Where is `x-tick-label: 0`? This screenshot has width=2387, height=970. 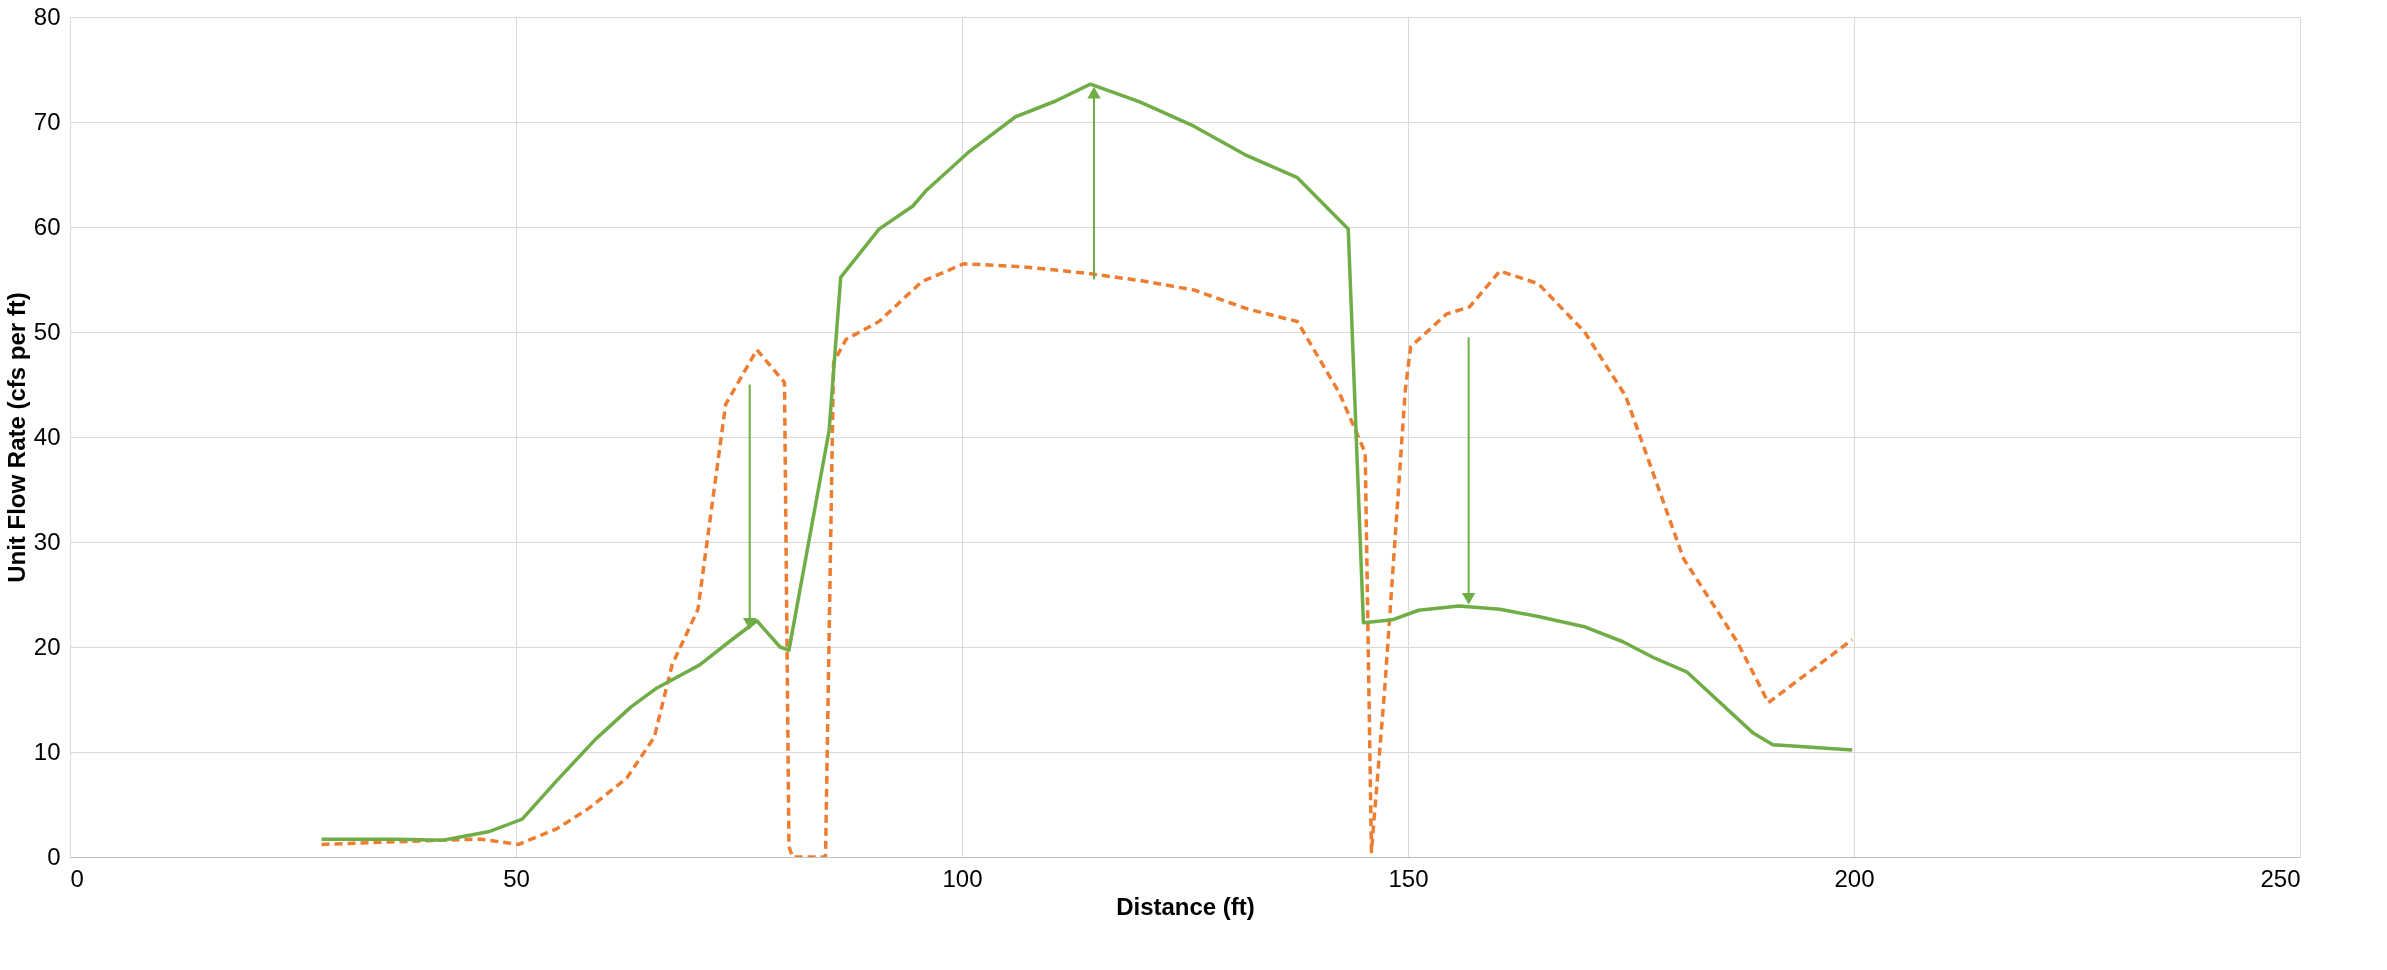
x-tick-label: 0 is located at coordinates (77, 878).